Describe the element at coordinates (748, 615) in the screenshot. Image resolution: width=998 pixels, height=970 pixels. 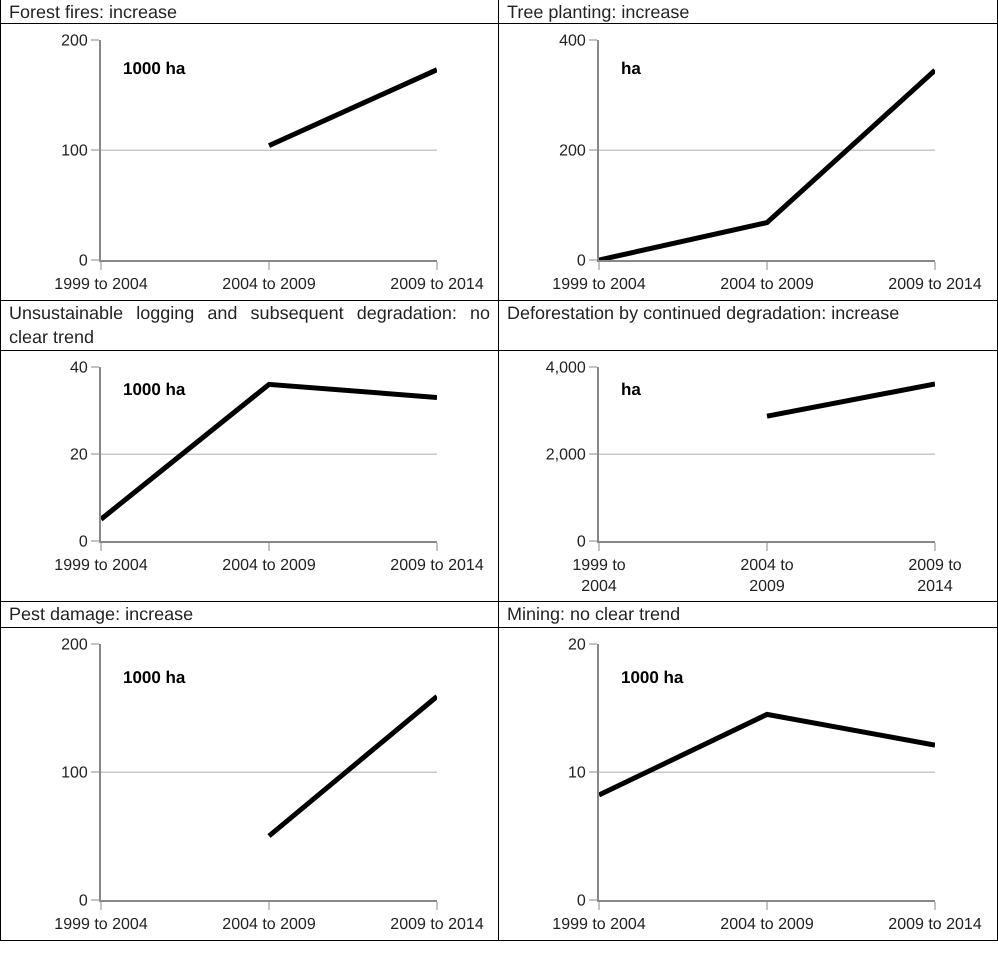
I see `chart-title: Mining: no clear trend` at that location.